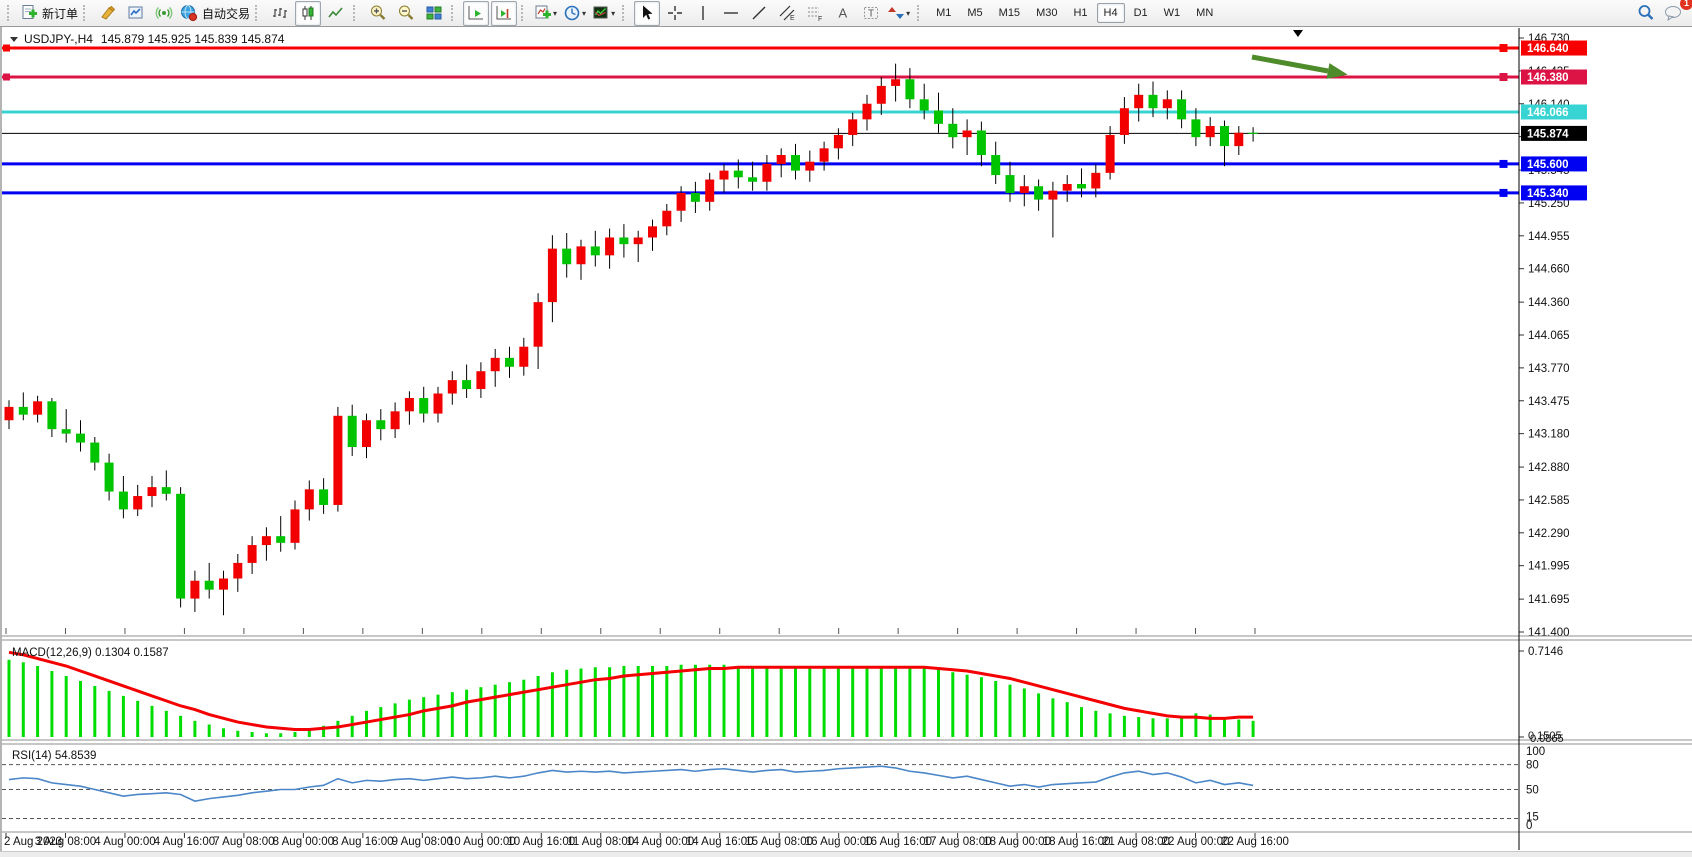 The height and width of the screenshot is (857, 1692). I want to click on auto-scroll-button, so click(476, 13).